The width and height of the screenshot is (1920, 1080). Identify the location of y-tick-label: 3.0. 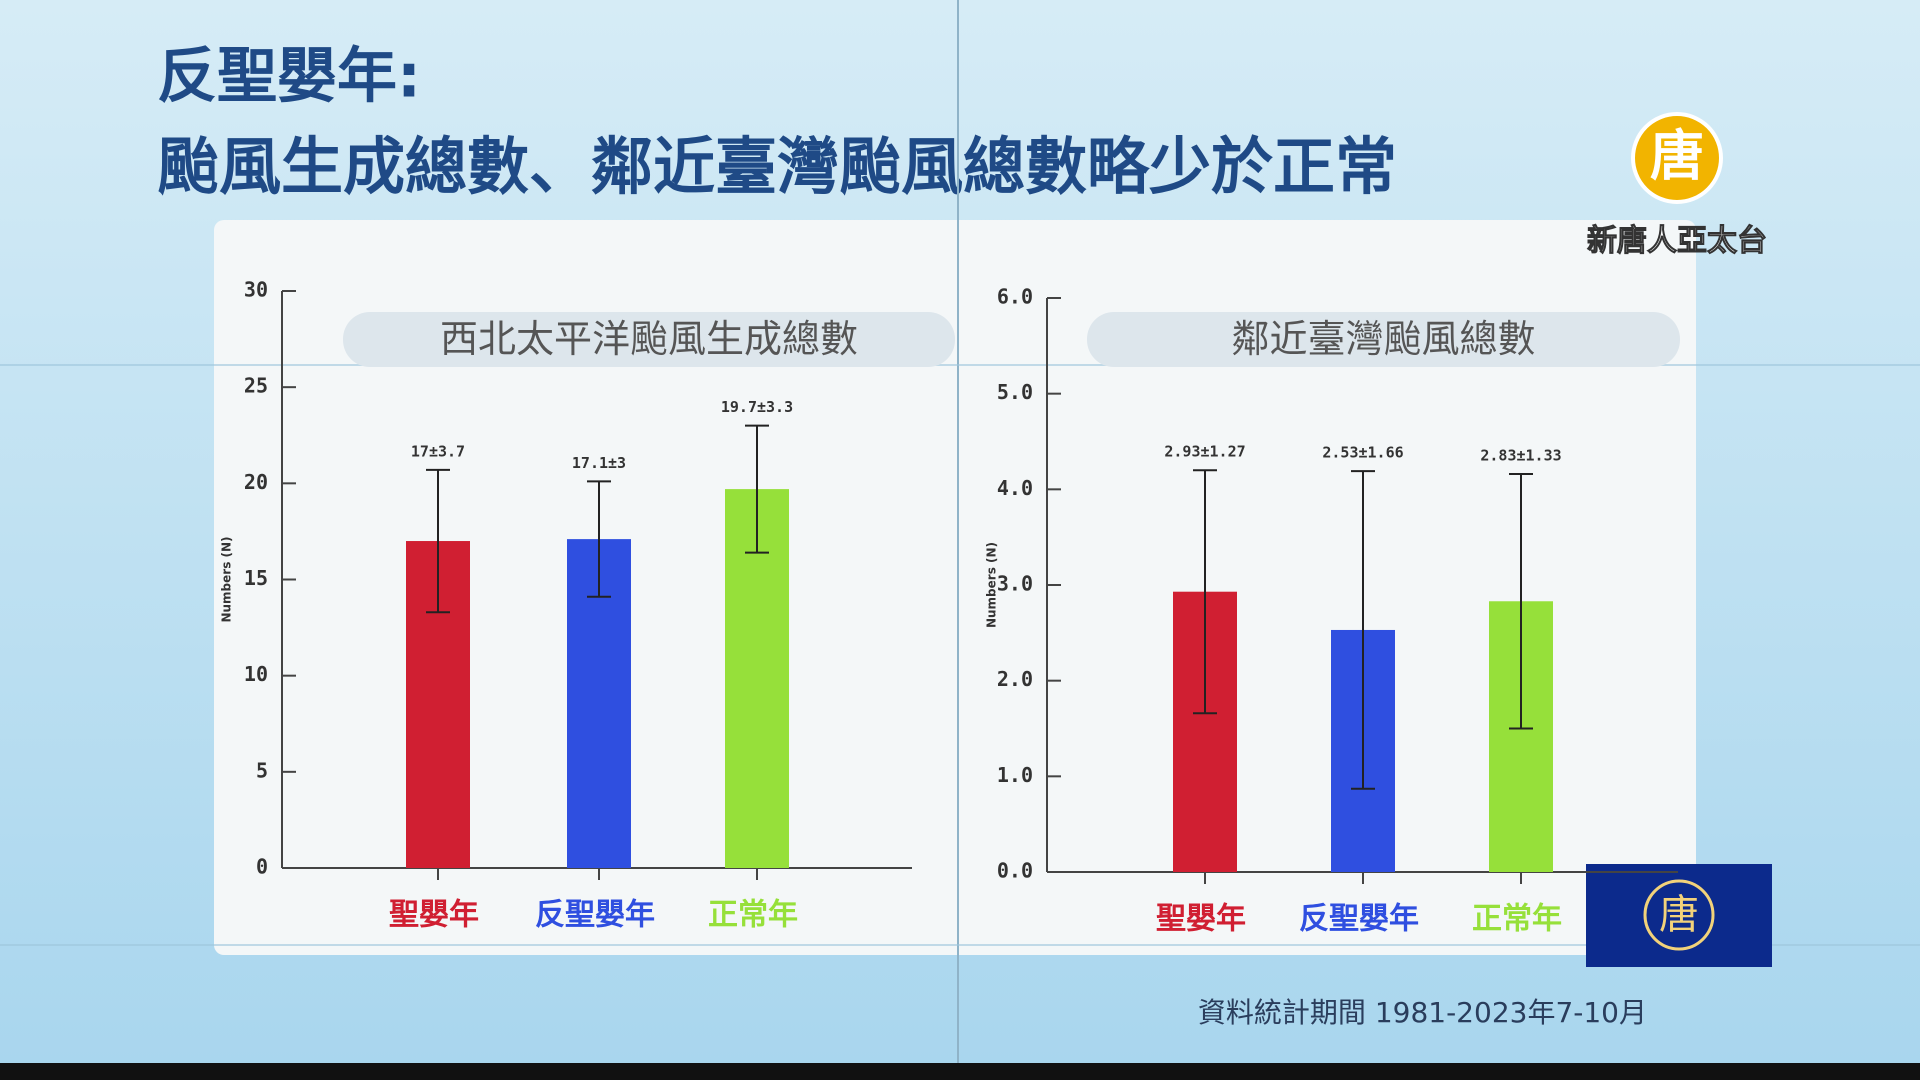
(1015, 584).